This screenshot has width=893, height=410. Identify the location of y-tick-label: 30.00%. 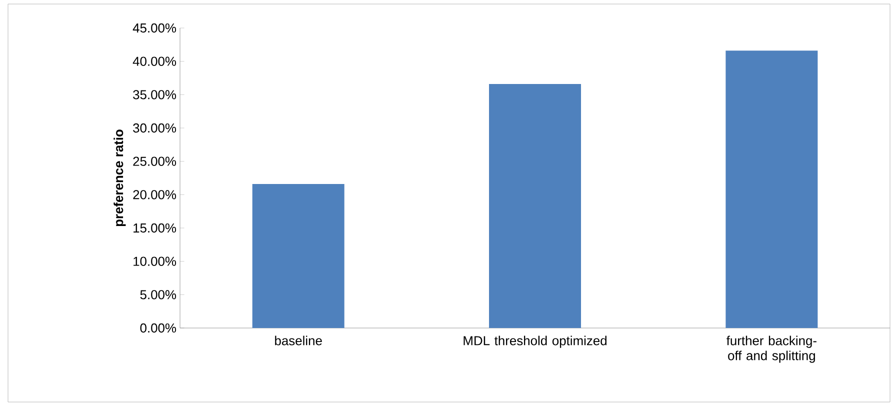
(154, 128).